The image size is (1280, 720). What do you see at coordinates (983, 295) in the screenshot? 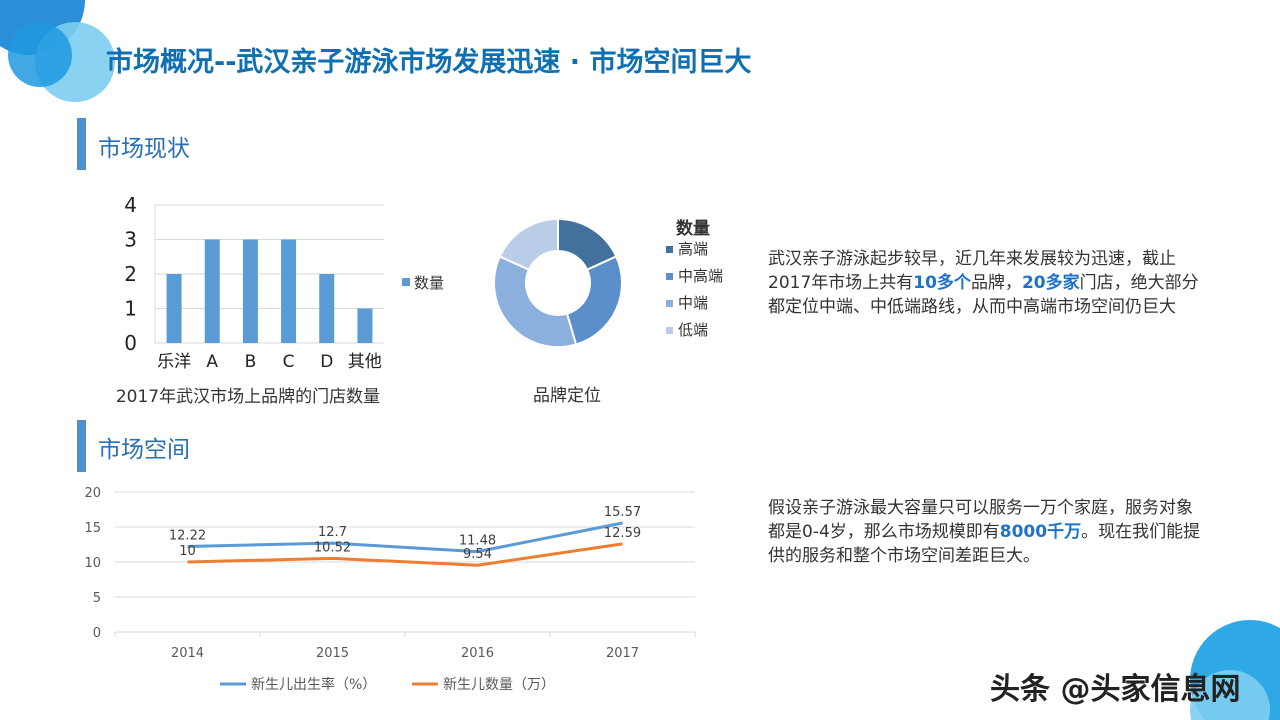
I see `para1-text-3: 门店，绝大部分都定位中端、中低端路线，从而中高端市场空间仍巨大` at bounding box center [983, 295].